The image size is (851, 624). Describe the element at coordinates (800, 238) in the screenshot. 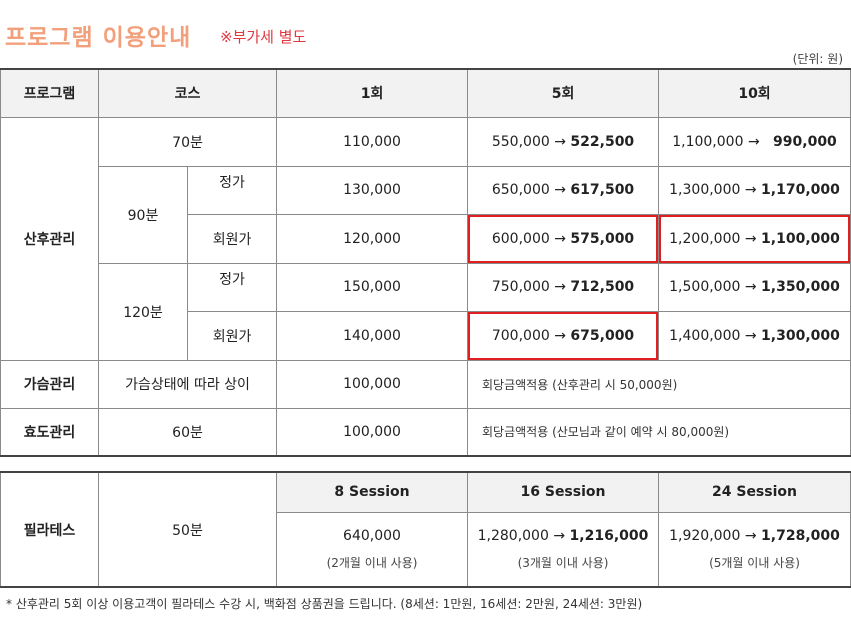

I see `new-price: 1,100,000` at that location.